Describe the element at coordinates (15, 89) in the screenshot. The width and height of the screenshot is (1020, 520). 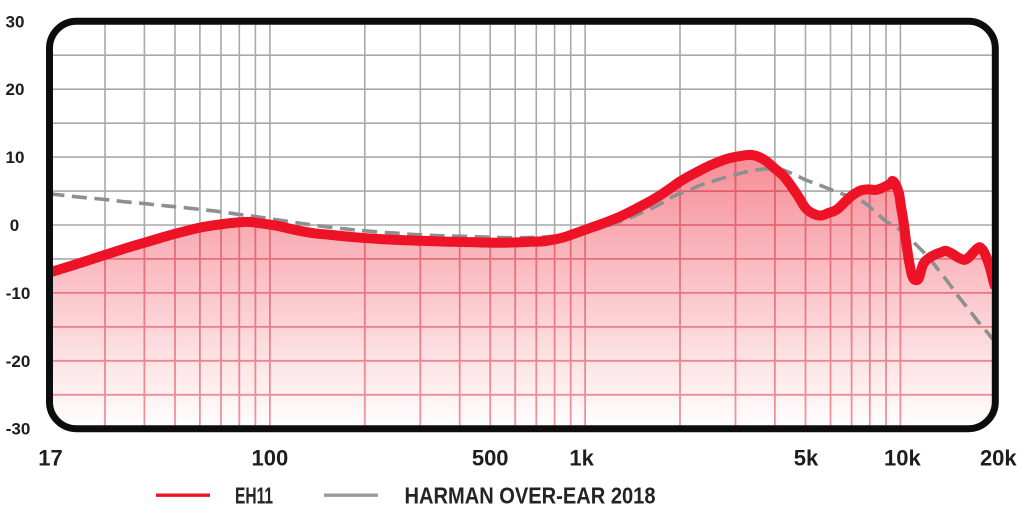
I see `svg-text: 20` at that location.